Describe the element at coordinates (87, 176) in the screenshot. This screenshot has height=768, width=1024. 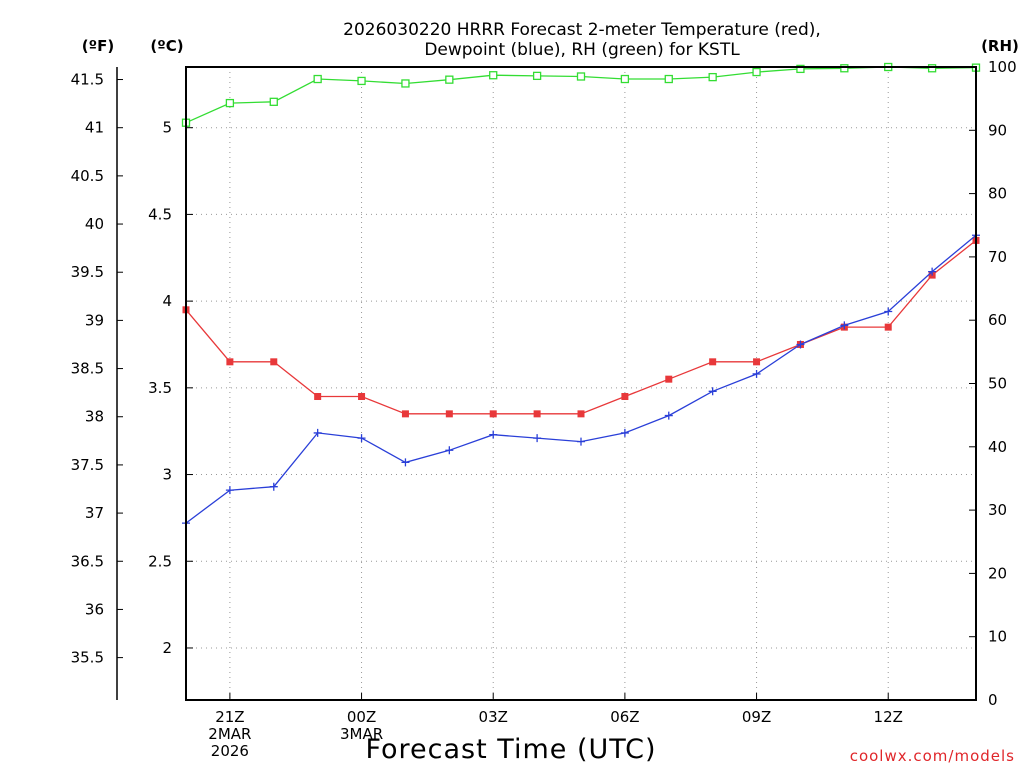
I see `fahrenheit-tick-label: 40.5` at that location.